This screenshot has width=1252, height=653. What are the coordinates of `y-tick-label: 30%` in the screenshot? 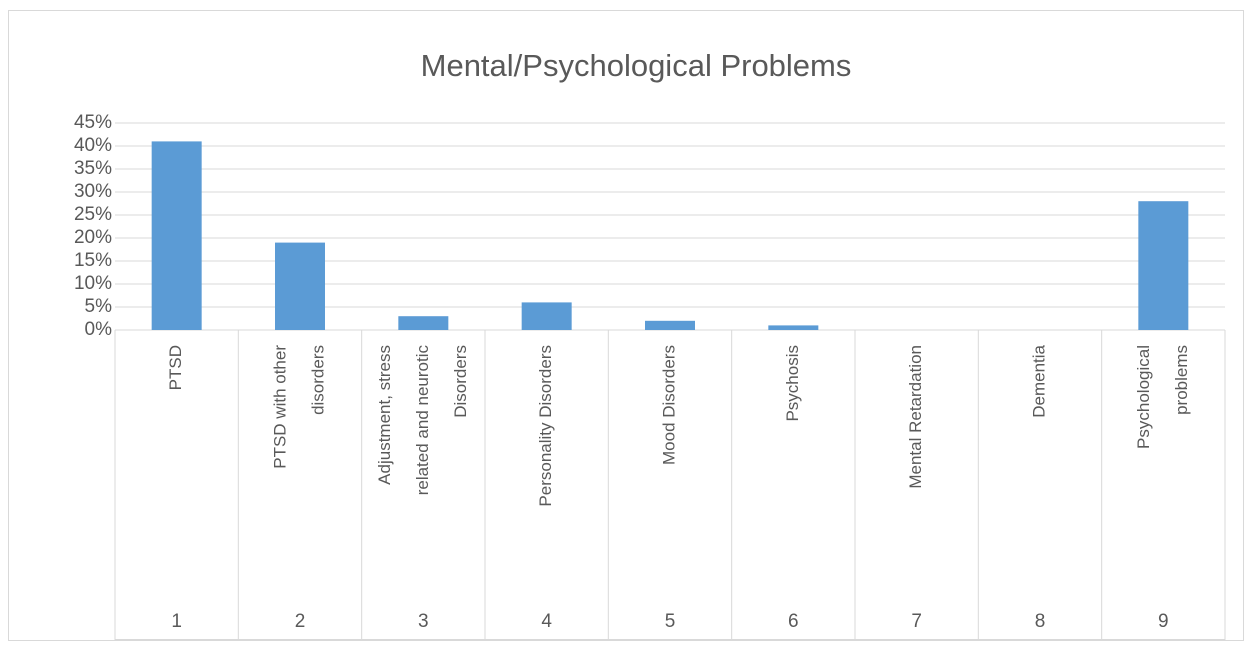 It's located at (93, 191).